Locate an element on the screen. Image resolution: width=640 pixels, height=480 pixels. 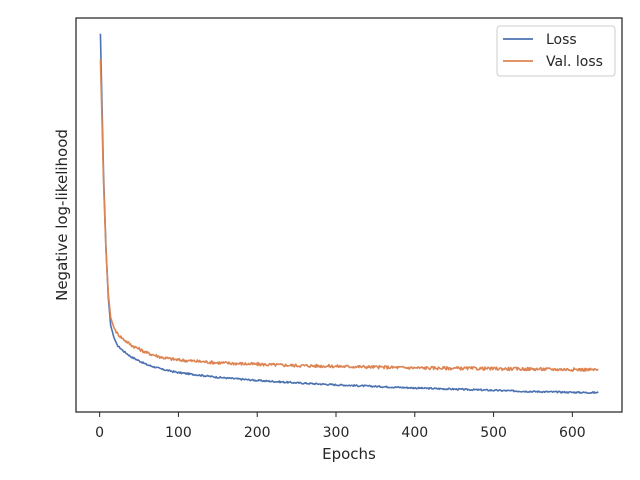
x-axis-label: Epochs is located at coordinates (349, 454).